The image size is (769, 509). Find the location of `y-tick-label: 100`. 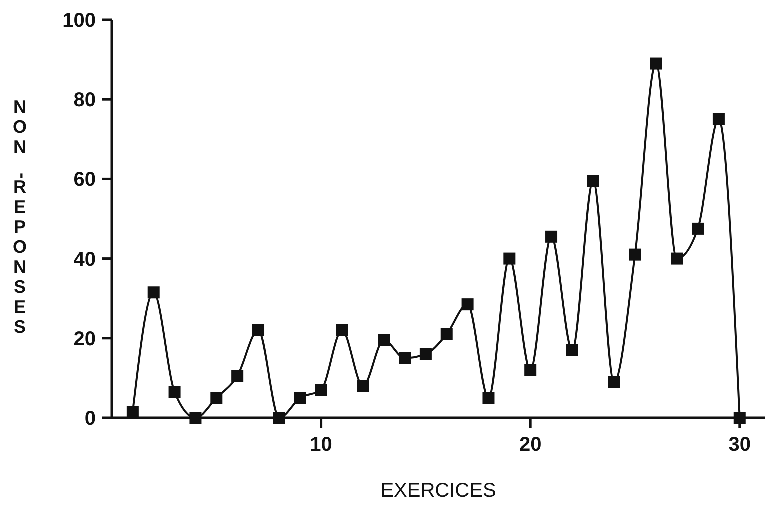

y-tick-label: 100 is located at coordinates (79, 21).